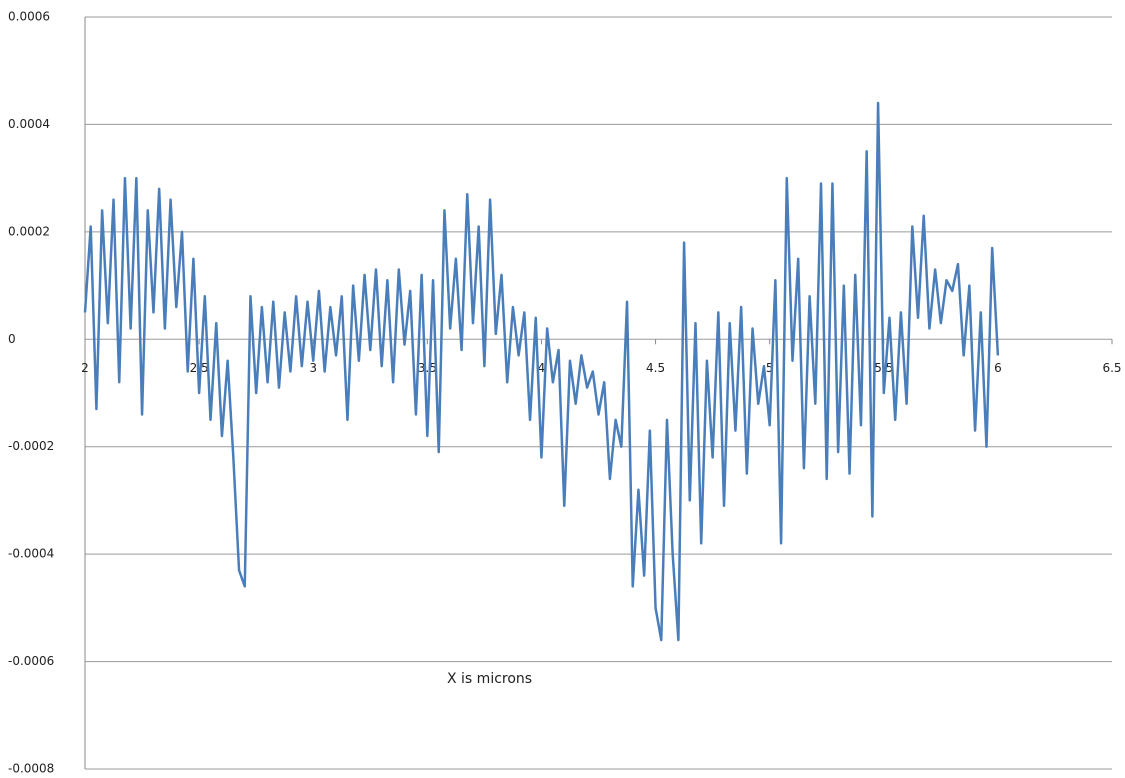 The image size is (1125, 778). Describe the element at coordinates (427, 368) in the screenshot. I see `x-tick-label: 3.5` at that location.